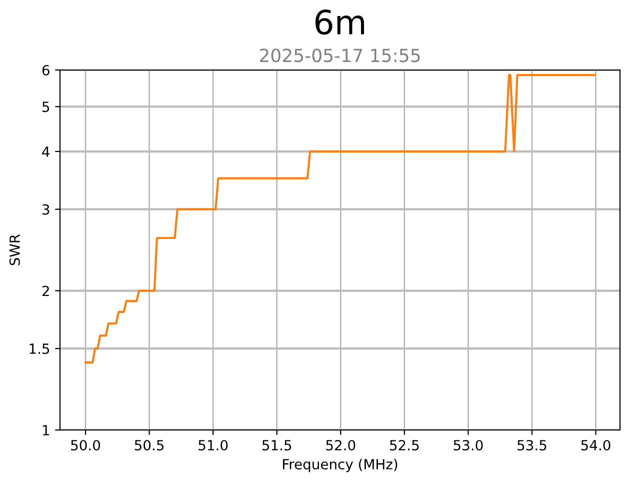  Describe the element at coordinates (45, 430) in the screenshot. I see `y-tick-label: 1` at that location.